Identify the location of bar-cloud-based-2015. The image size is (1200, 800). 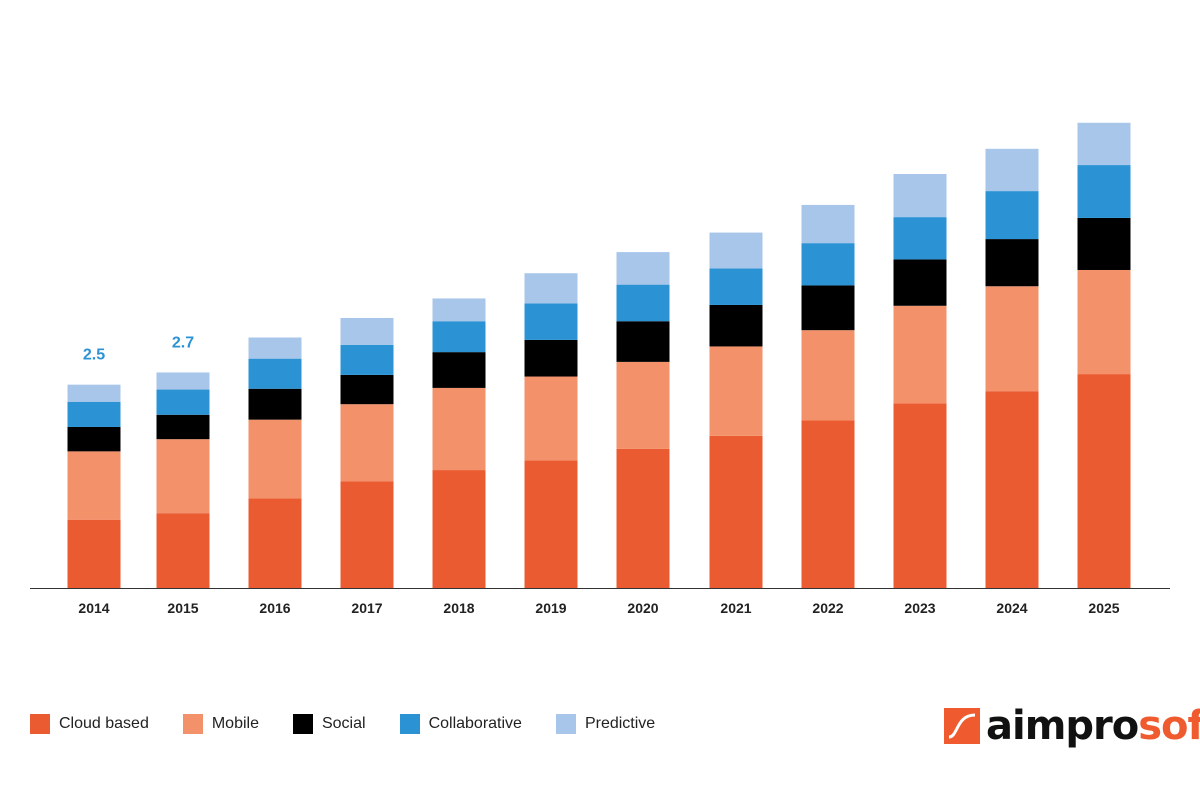
(183, 550).